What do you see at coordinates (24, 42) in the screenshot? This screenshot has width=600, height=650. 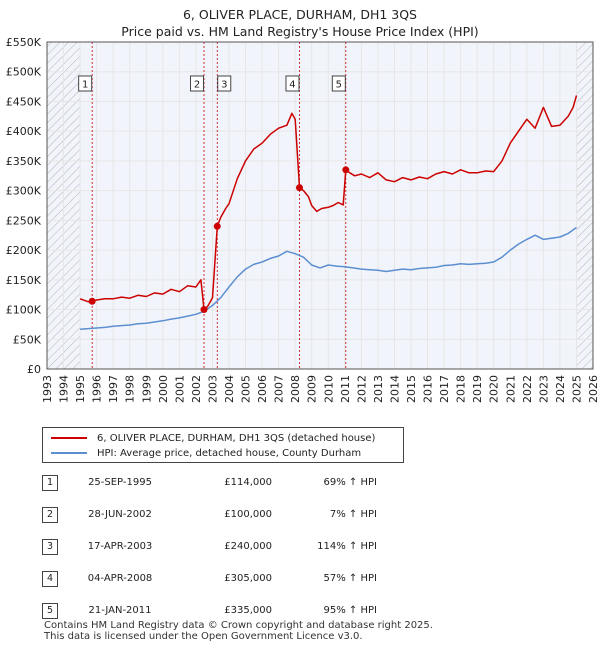 I see `y-tick-label: £550K` at bounding box center [24, 42].